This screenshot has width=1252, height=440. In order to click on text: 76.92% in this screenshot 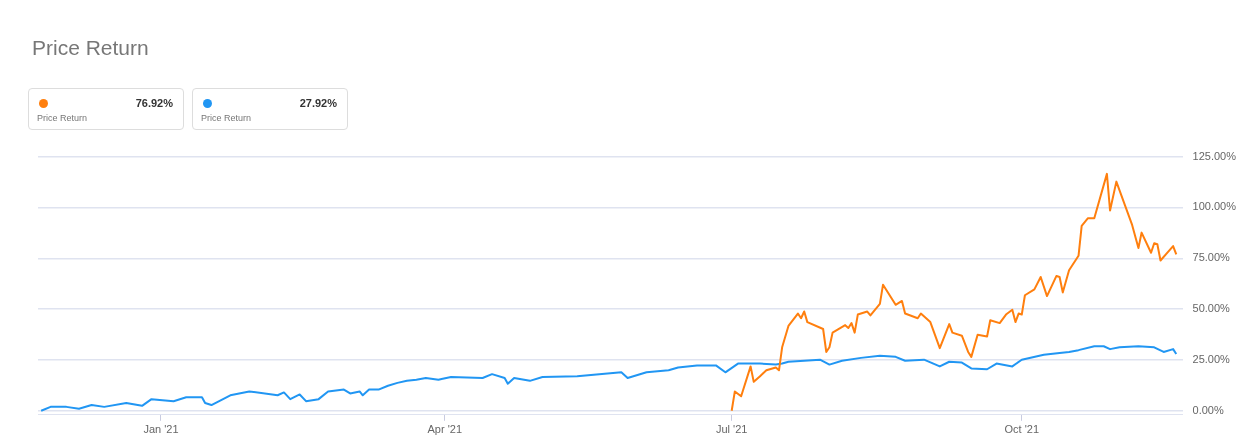, I will do `click(154, 103)`.